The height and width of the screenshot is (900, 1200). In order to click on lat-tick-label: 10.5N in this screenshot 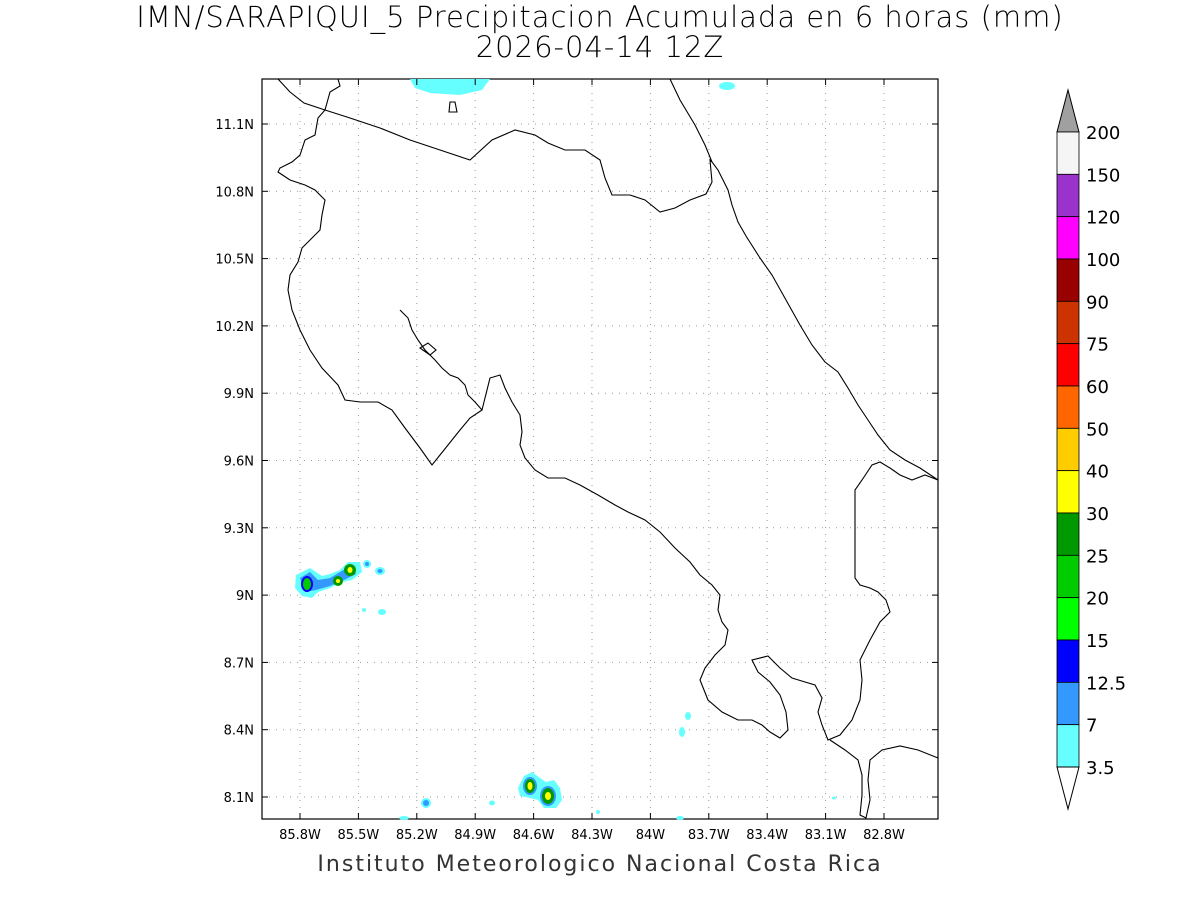, I will do `click(234, 260)`.